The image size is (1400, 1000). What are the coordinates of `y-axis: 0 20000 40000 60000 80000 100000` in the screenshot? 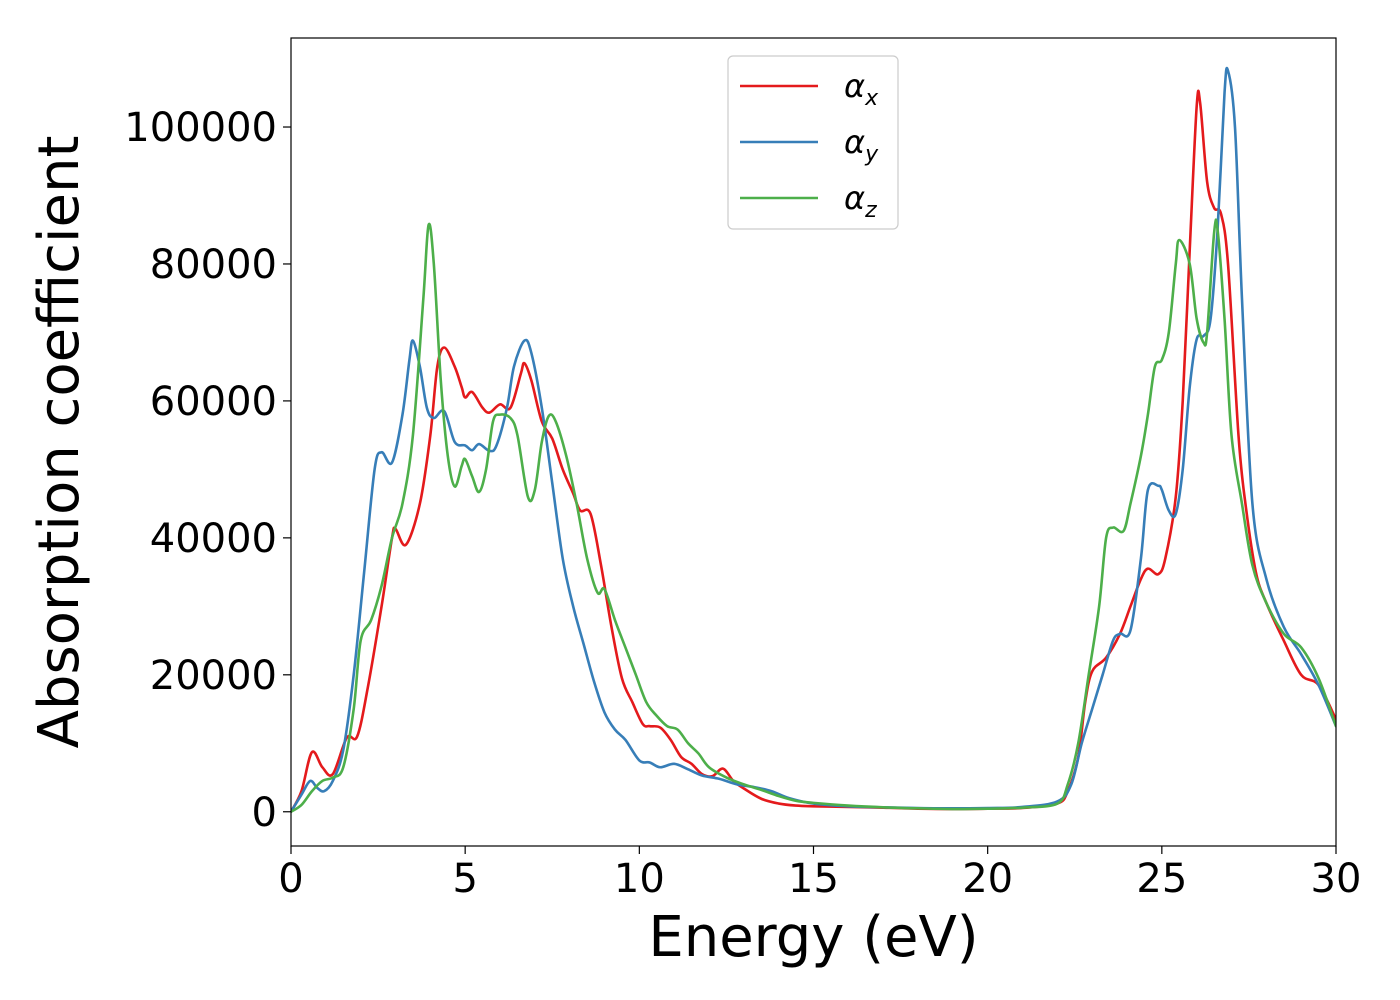 It's located at (207, 470).